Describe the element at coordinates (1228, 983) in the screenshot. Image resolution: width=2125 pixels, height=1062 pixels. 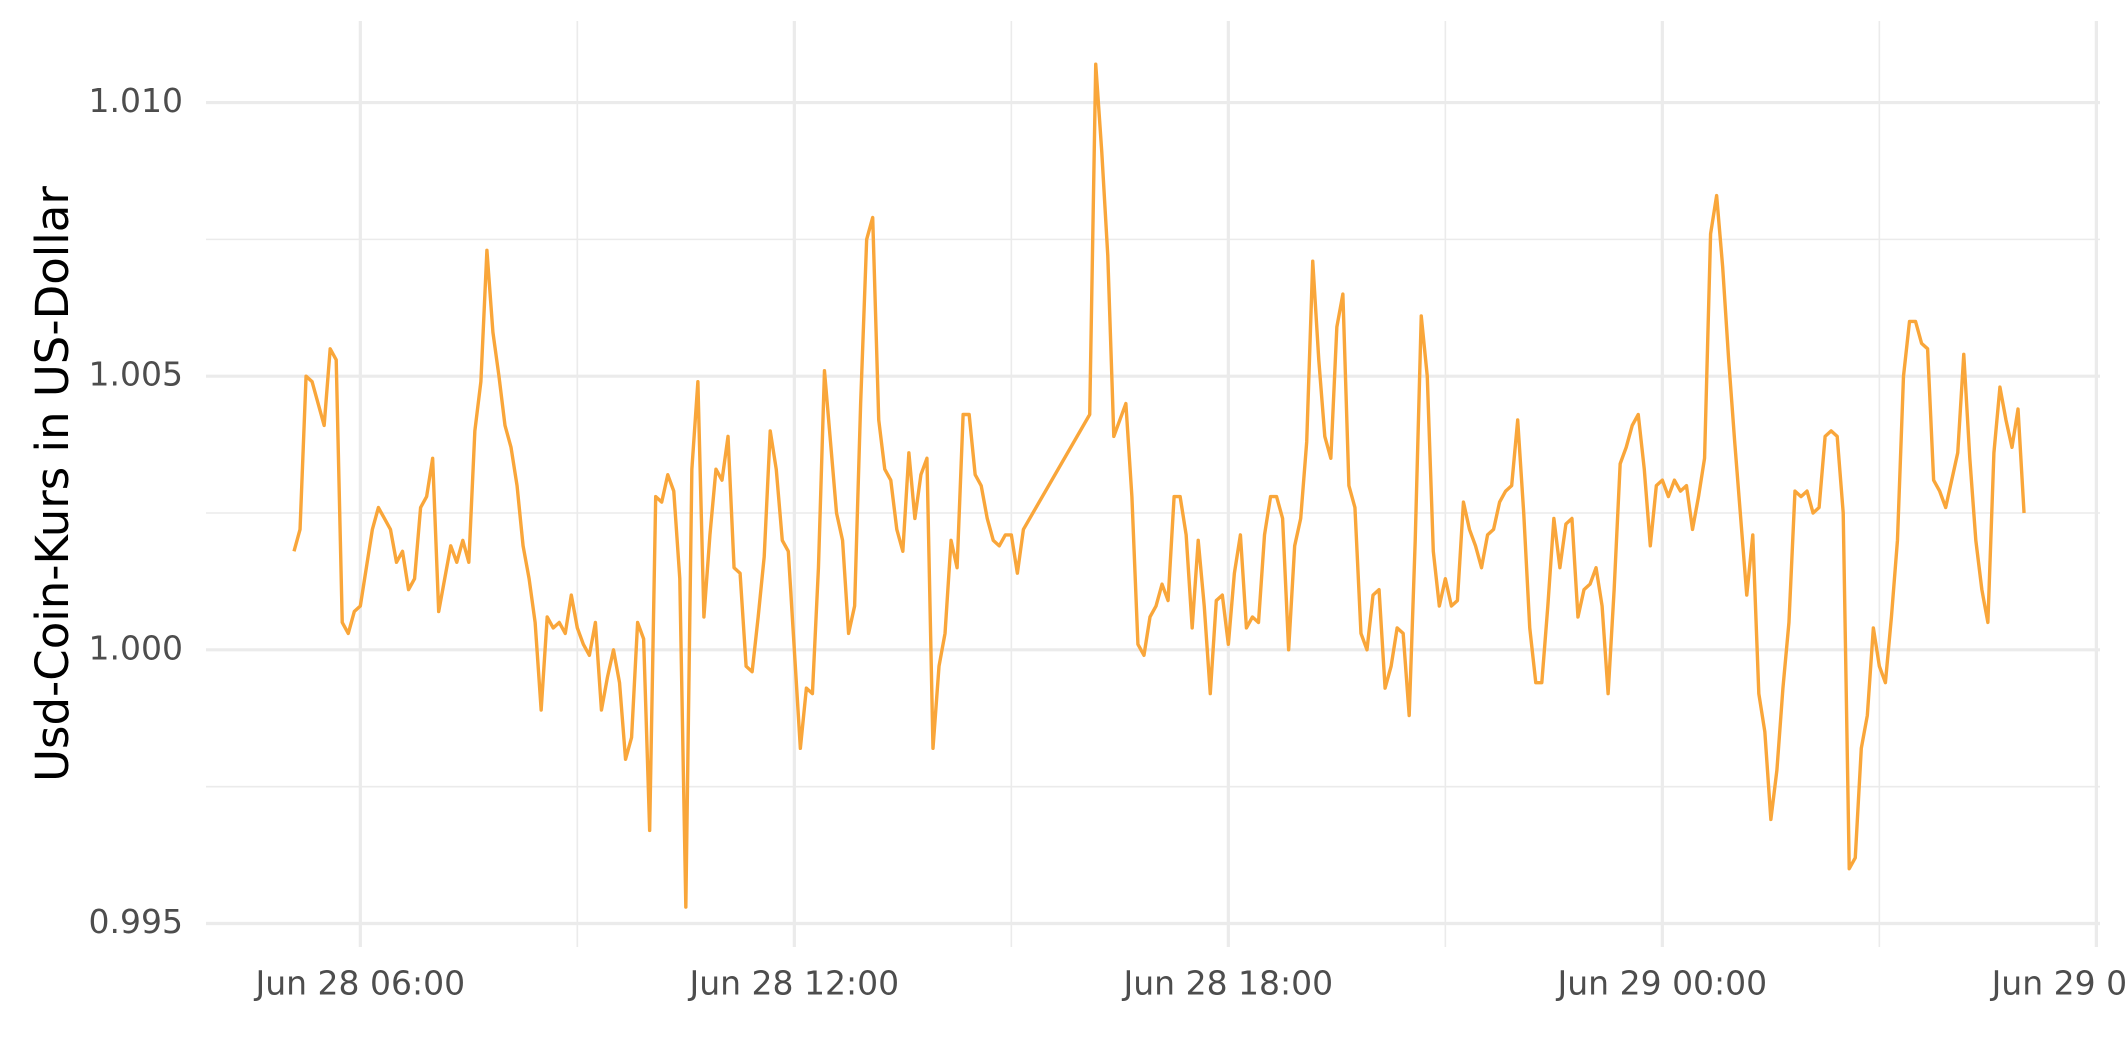
I see `x-tick-label: Jun 28 18:00` at that location.